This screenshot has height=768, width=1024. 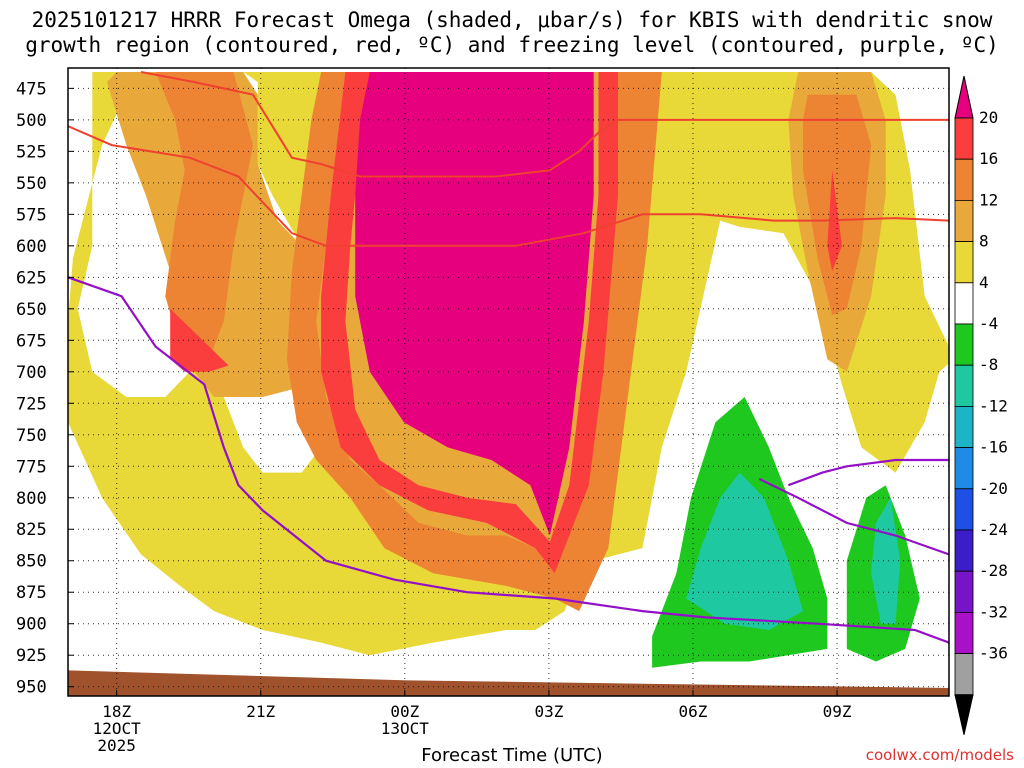 I want to click on y-tick-label: 925, so click(x=31, y=656).